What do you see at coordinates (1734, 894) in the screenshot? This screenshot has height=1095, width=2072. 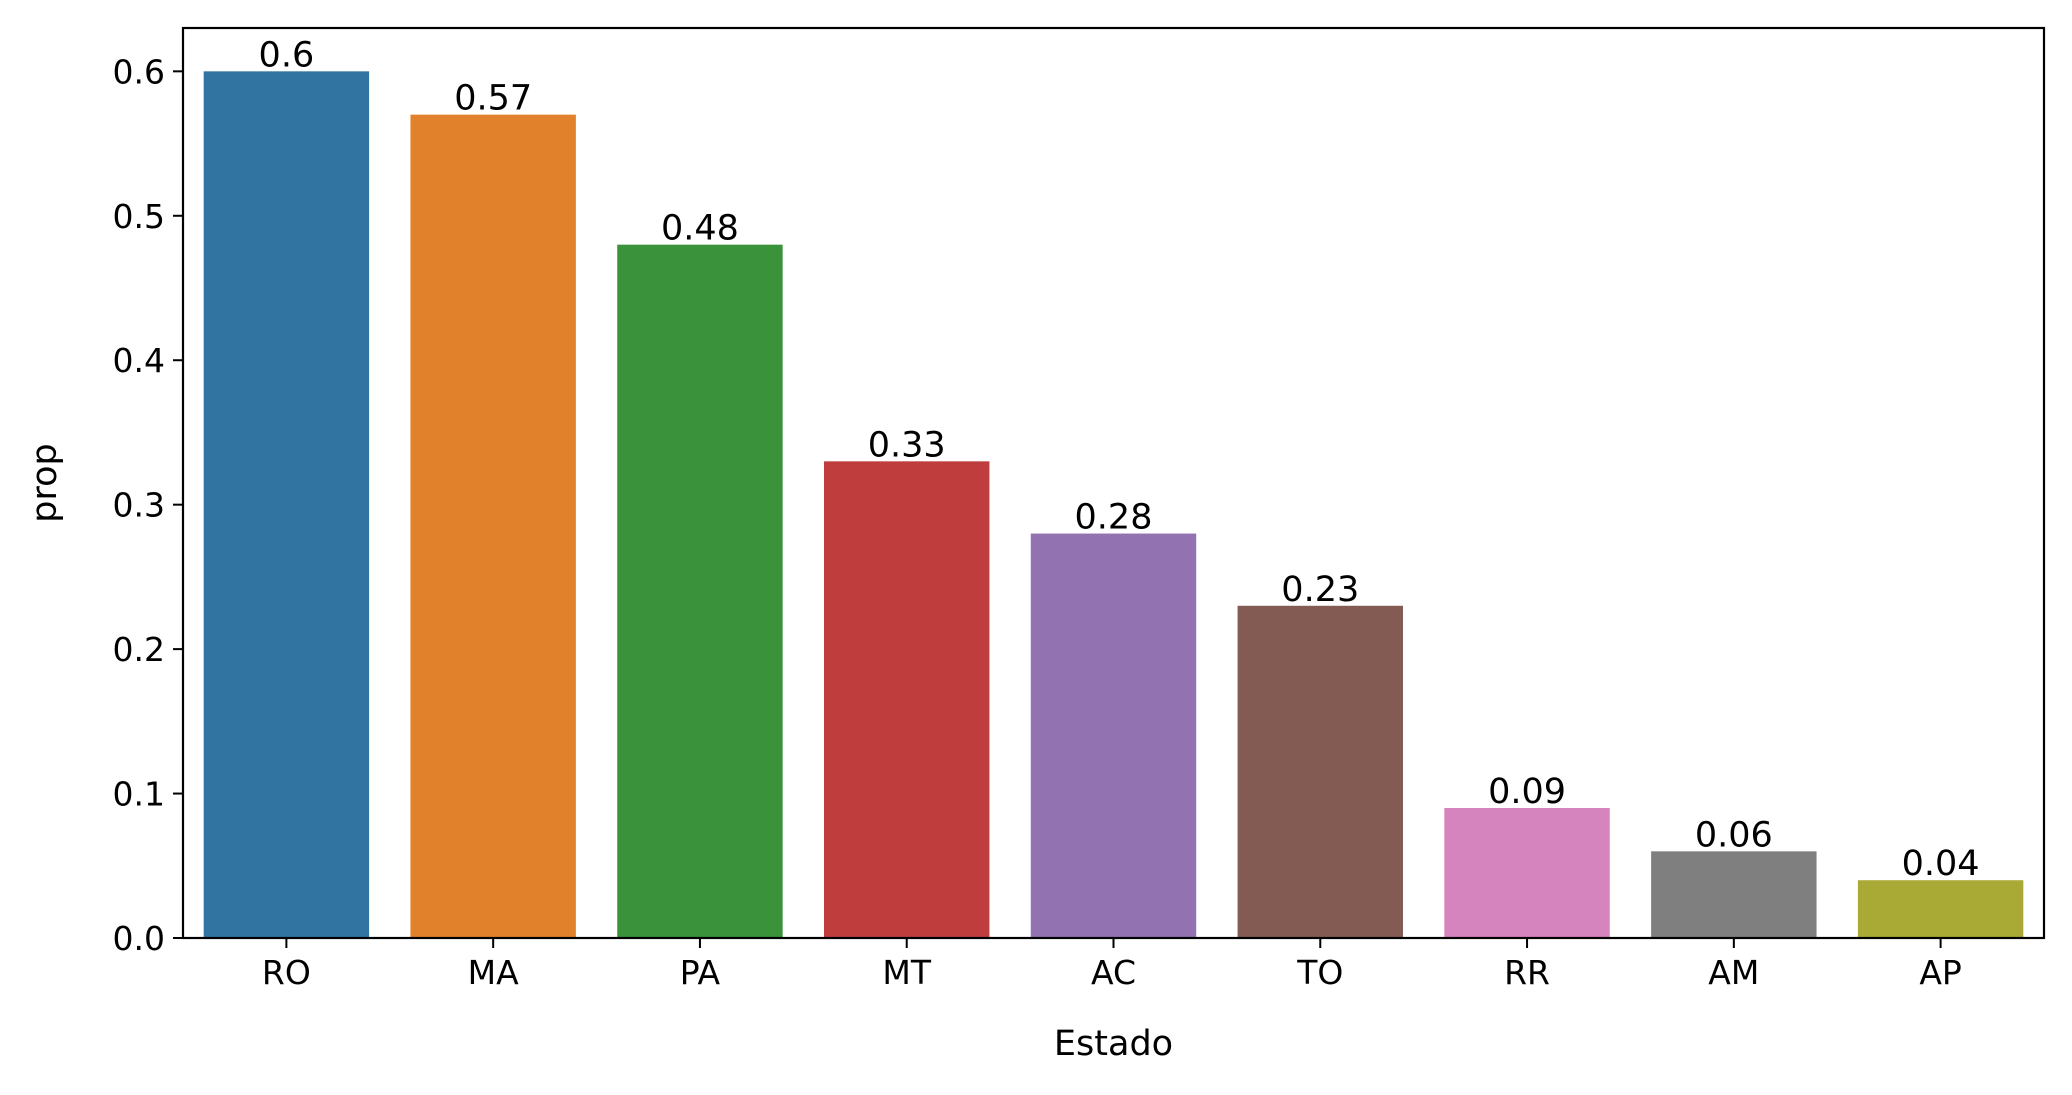 I see `bar-am` at bounding box center [1734, 894].